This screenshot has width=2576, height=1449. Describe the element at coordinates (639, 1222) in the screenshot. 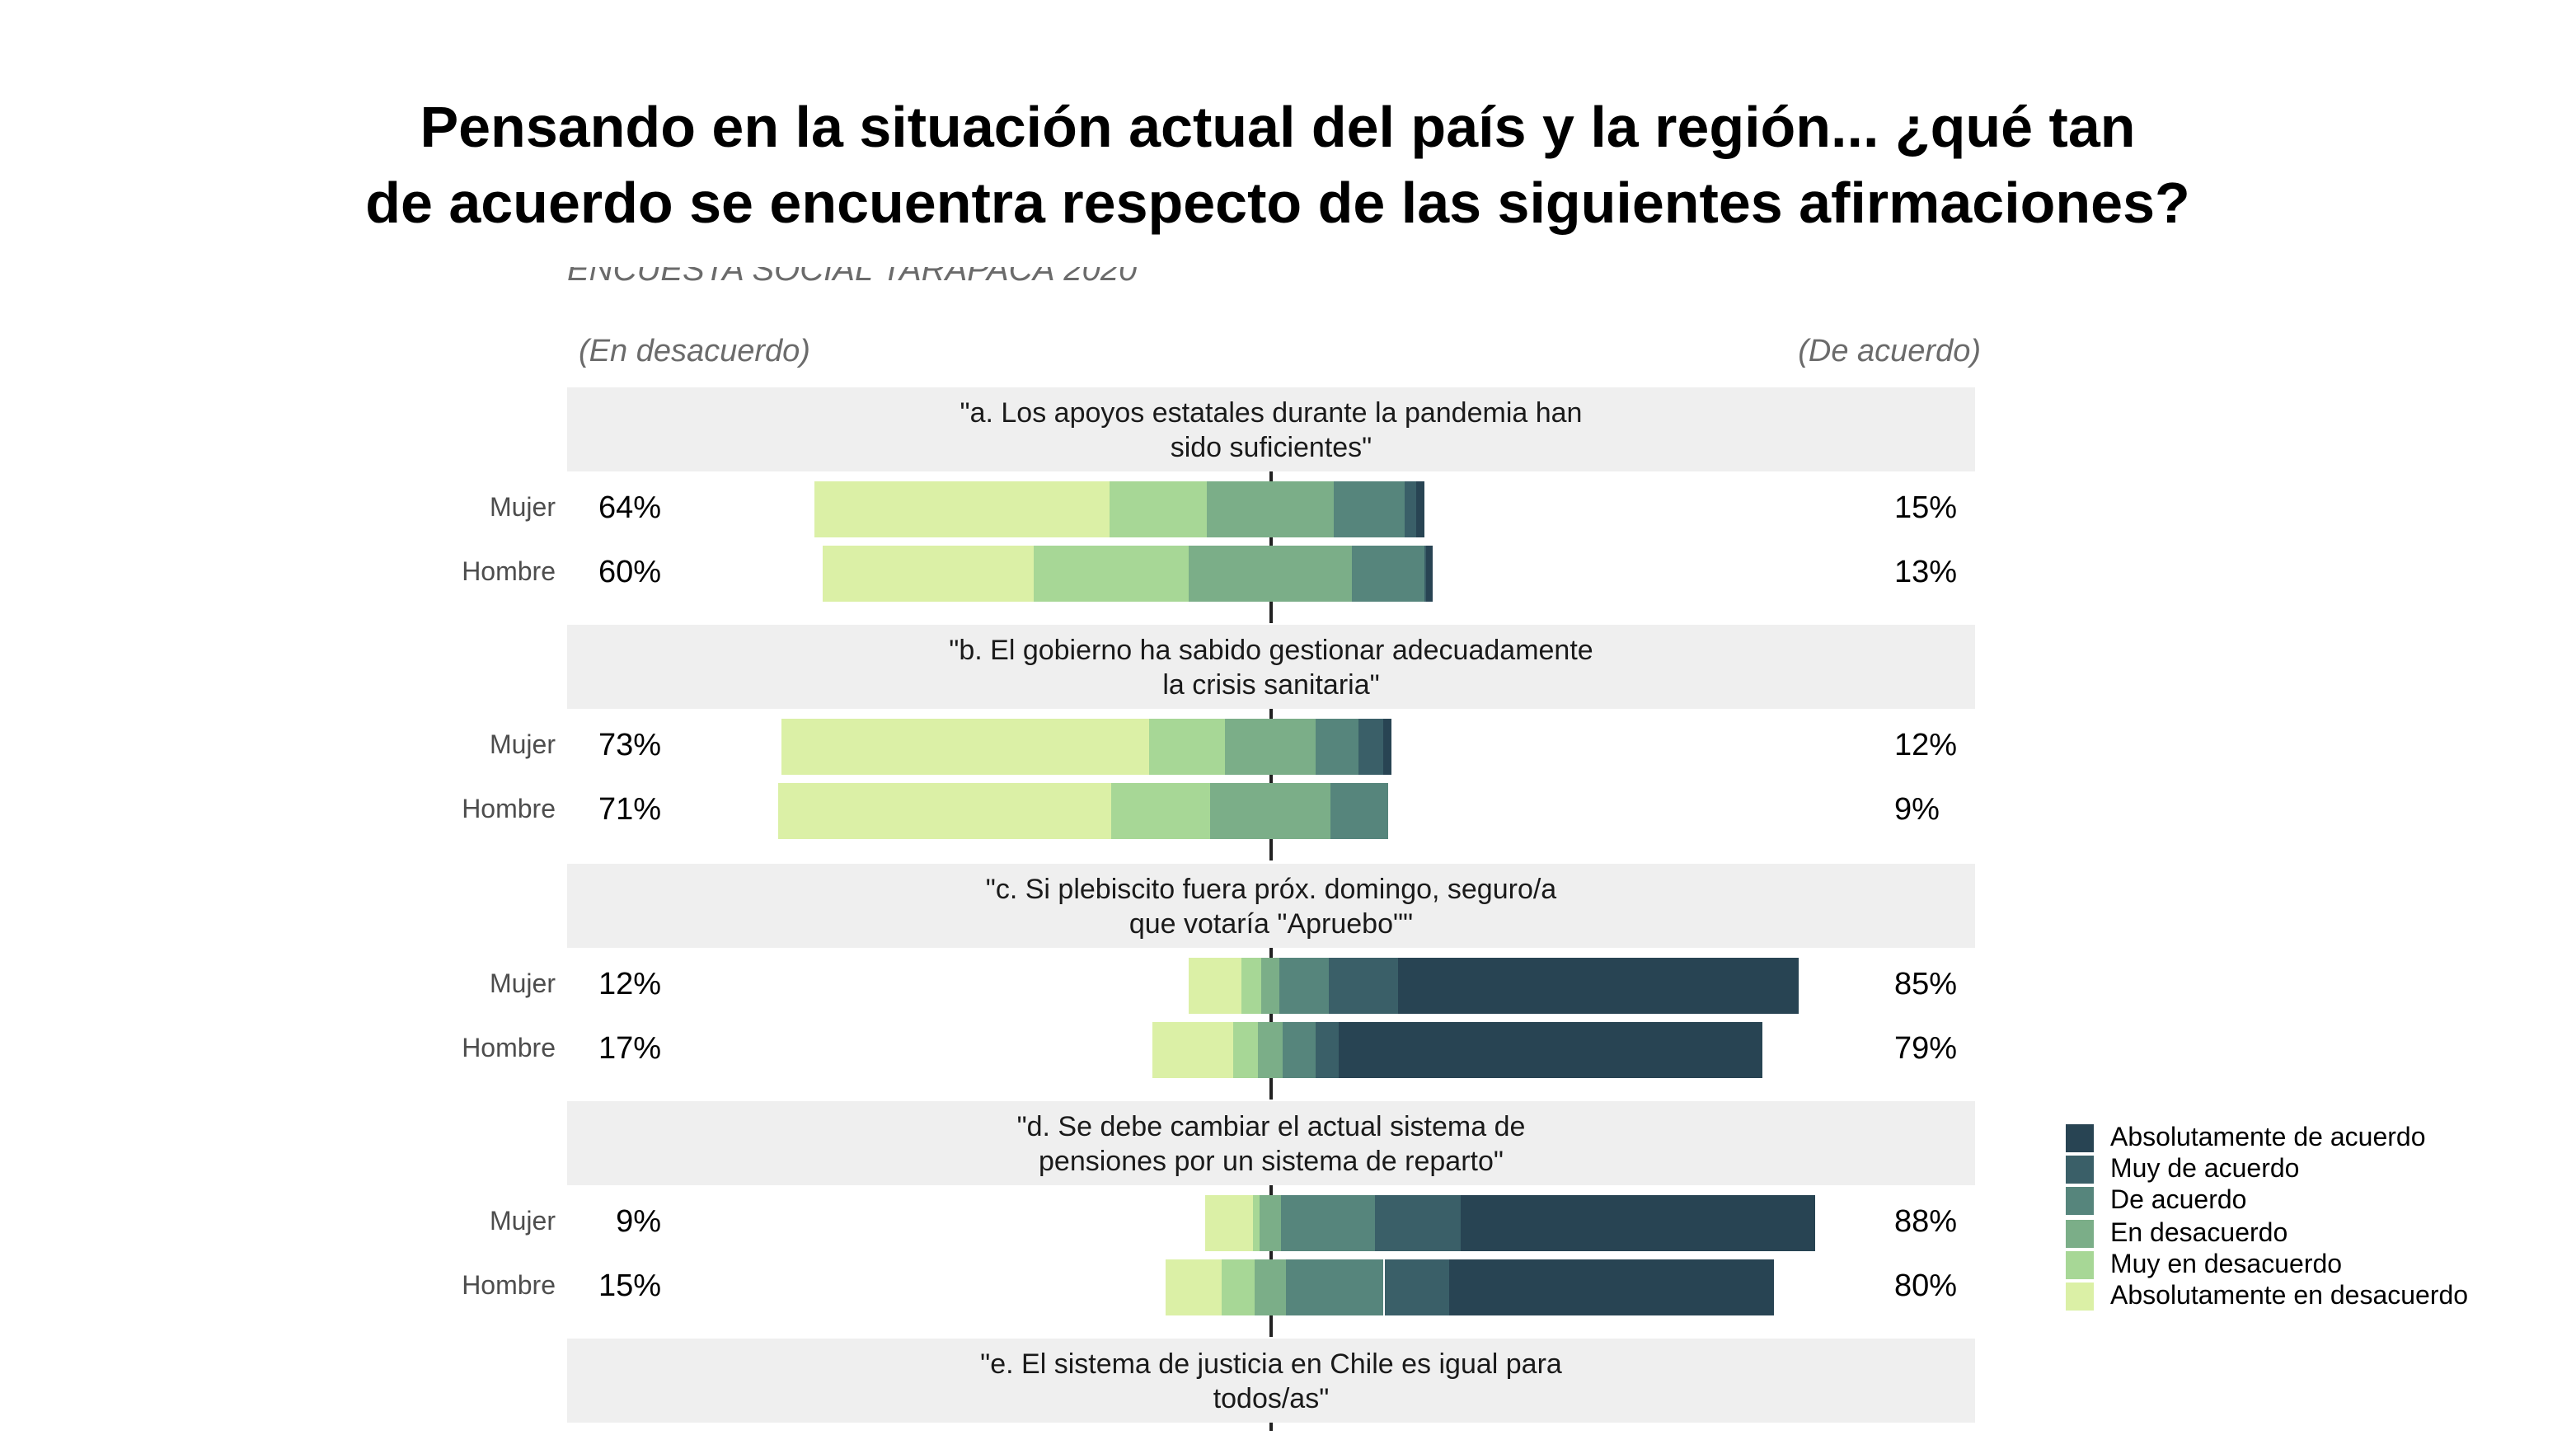

I see `disagree-percent: 9%` at that location.